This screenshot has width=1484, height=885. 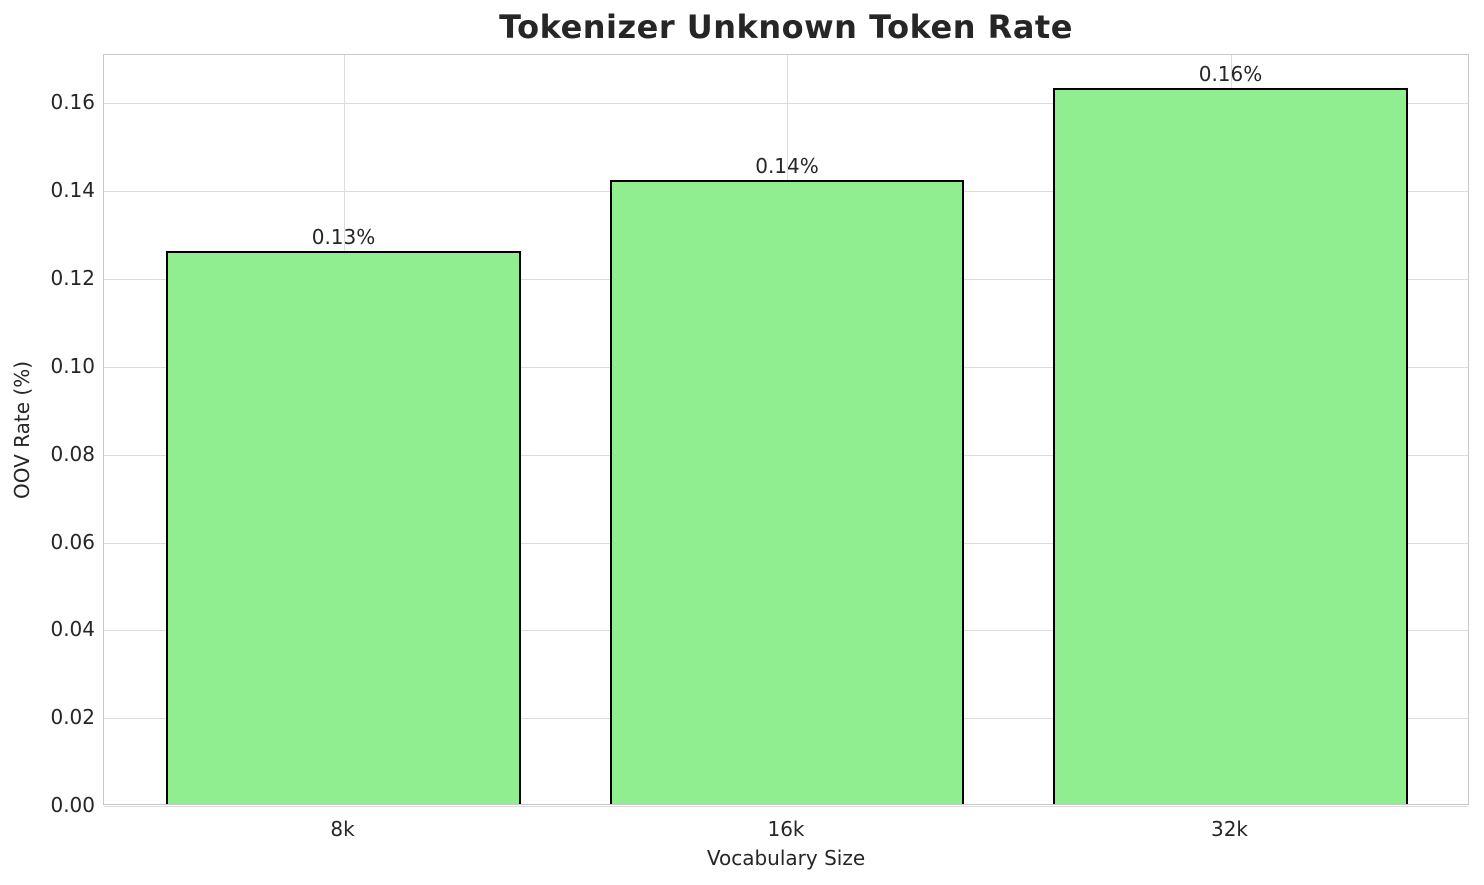 I want to click on bar-value-label: 0.14%, so click(x=787, y=166).